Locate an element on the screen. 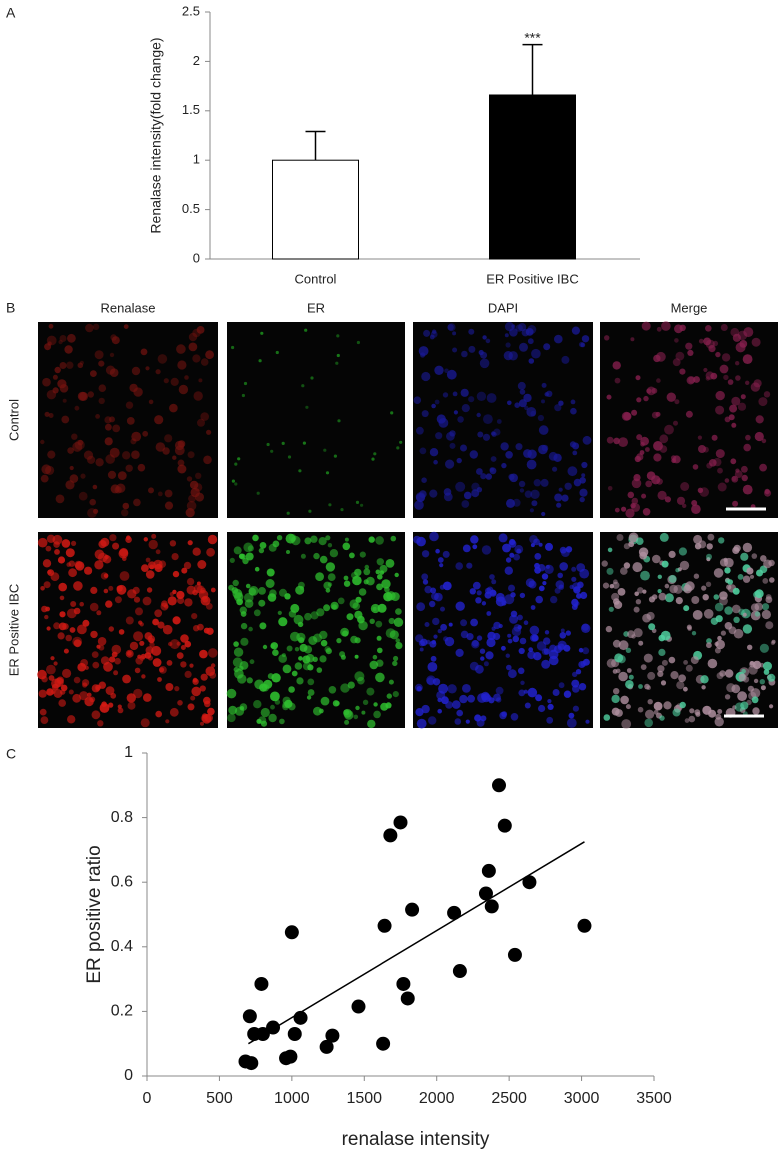 The image size is (784, 1158). panel-label: A is located at coordinates (11, 13).